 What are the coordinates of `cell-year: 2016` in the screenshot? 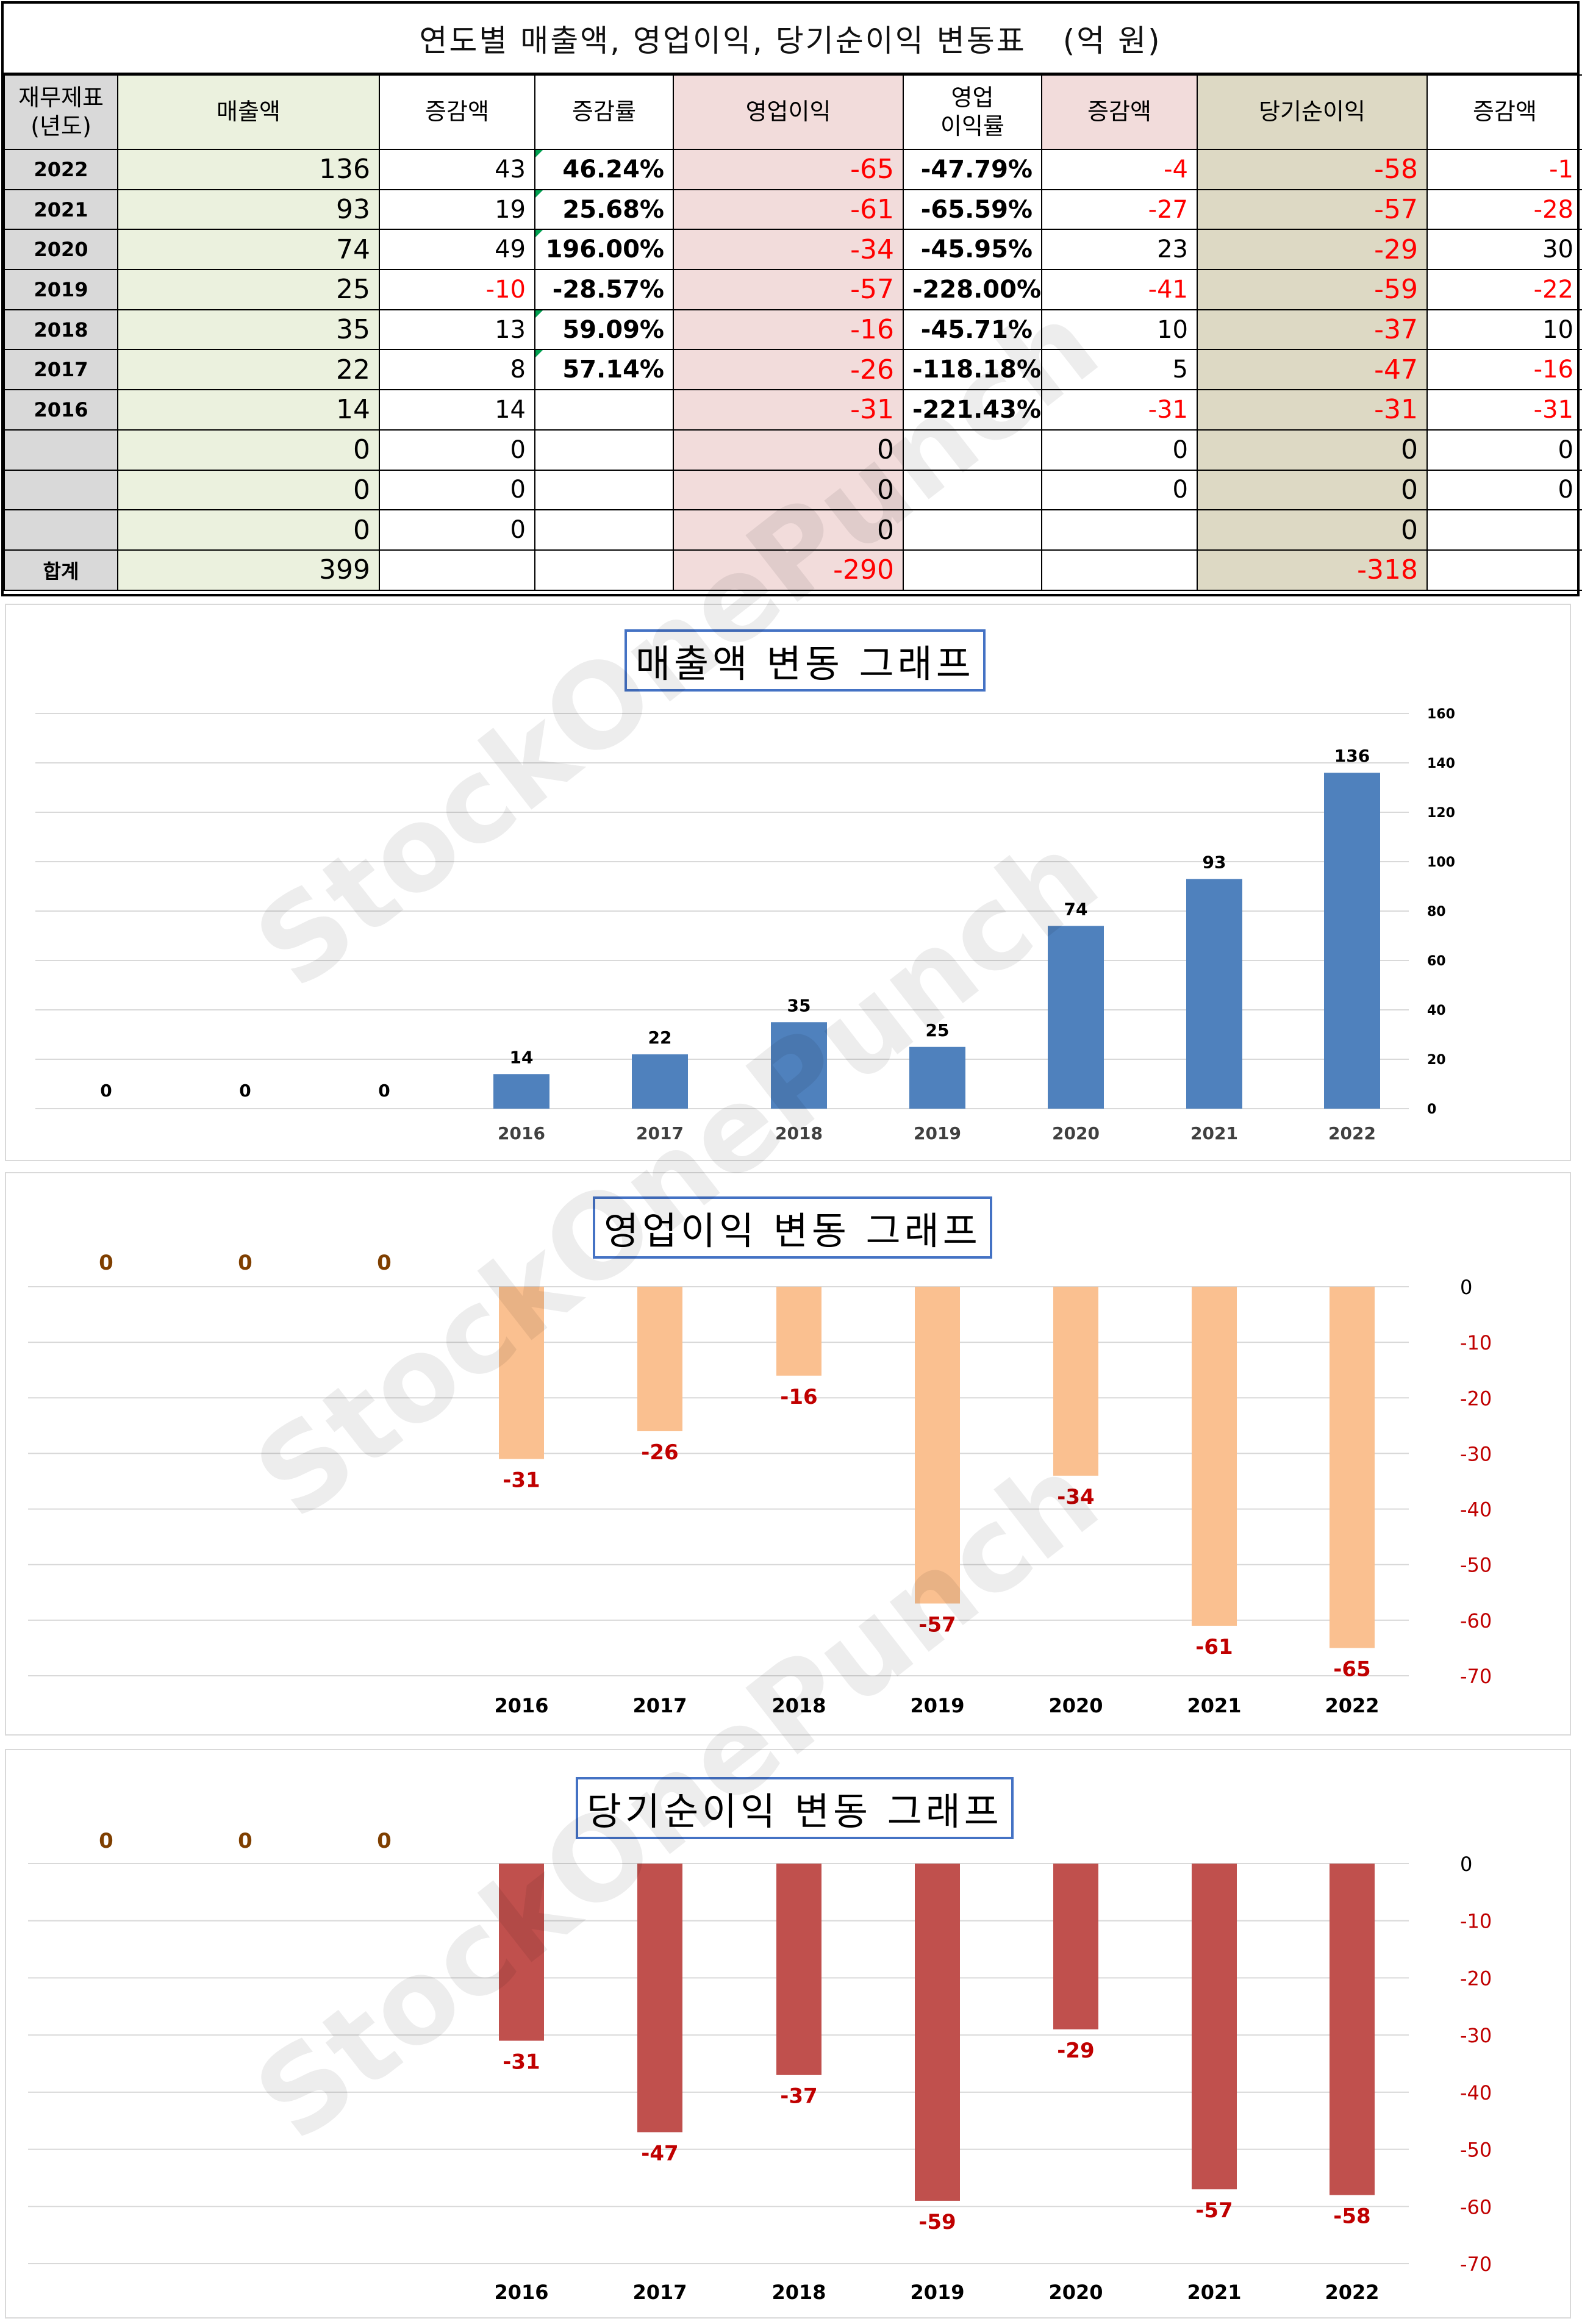 It's located at (61, 410).